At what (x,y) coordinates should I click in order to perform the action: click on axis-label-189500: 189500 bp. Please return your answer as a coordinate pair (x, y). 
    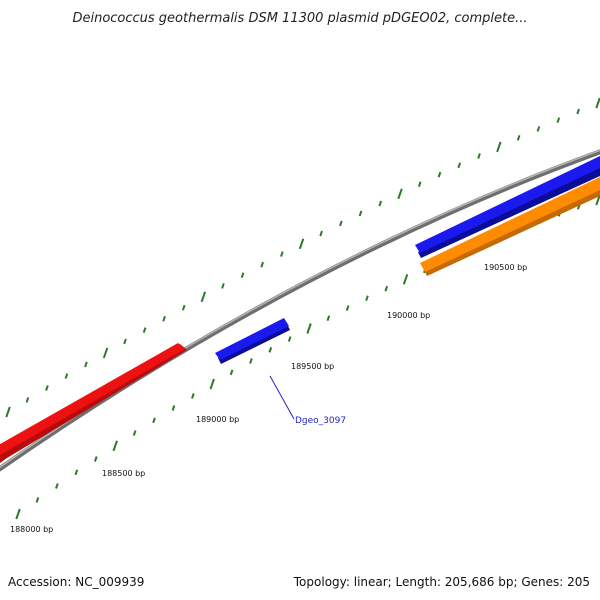
    Looking at the image, I should click on (312, 366).